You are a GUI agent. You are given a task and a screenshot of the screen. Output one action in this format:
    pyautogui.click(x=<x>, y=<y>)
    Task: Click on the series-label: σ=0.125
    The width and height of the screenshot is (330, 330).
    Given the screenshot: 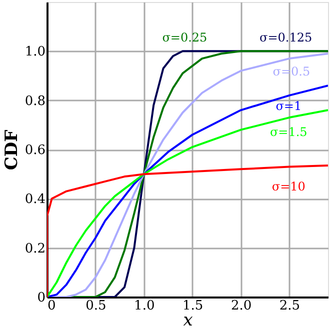 What is the action you would take?
    pyautogui.click(x=286, y=37)
    